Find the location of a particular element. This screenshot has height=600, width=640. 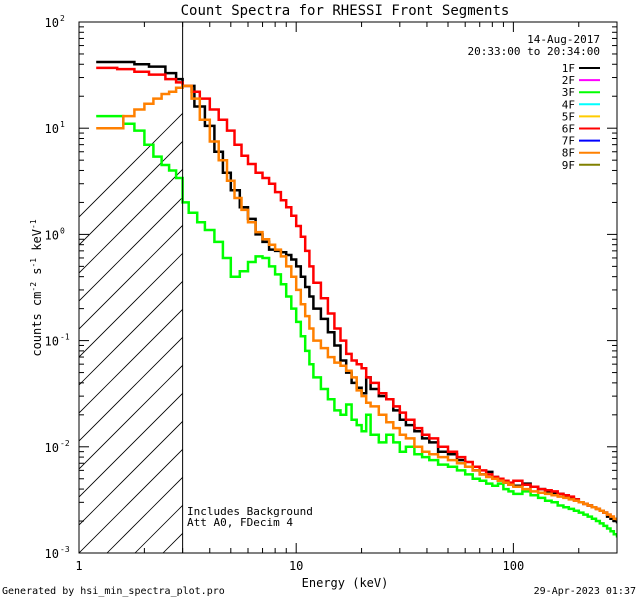

y-tick-exponent: -2 is located at coordinates (65, 443).